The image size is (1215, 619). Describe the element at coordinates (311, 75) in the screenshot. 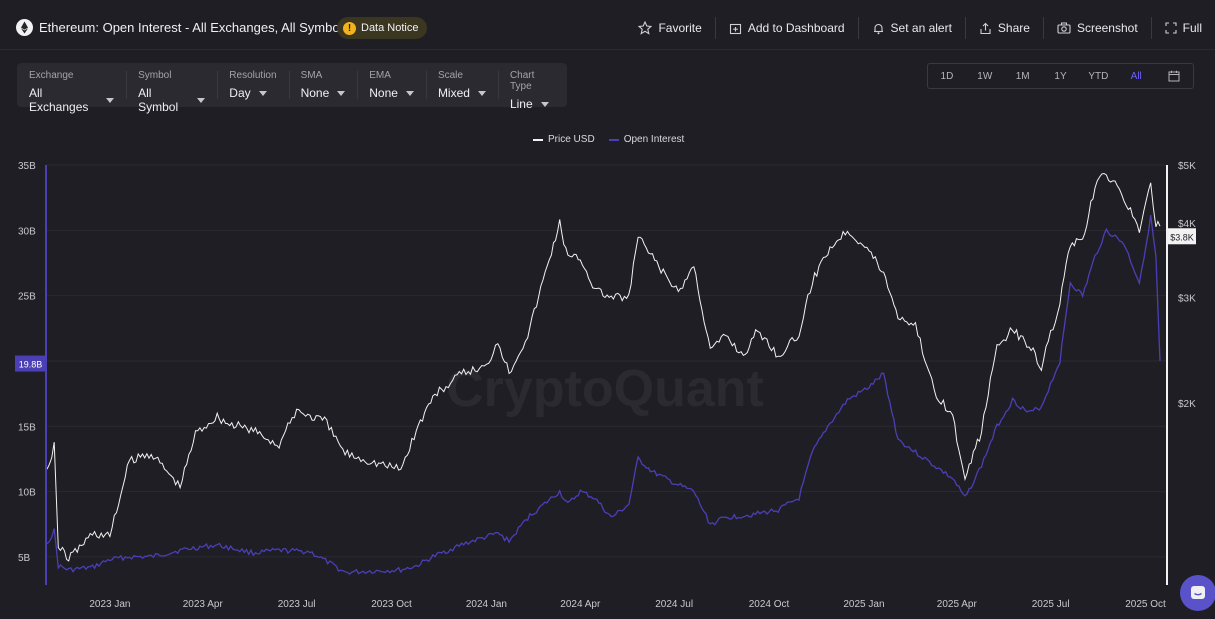

I see `sma-select-label: SMA` at that location.